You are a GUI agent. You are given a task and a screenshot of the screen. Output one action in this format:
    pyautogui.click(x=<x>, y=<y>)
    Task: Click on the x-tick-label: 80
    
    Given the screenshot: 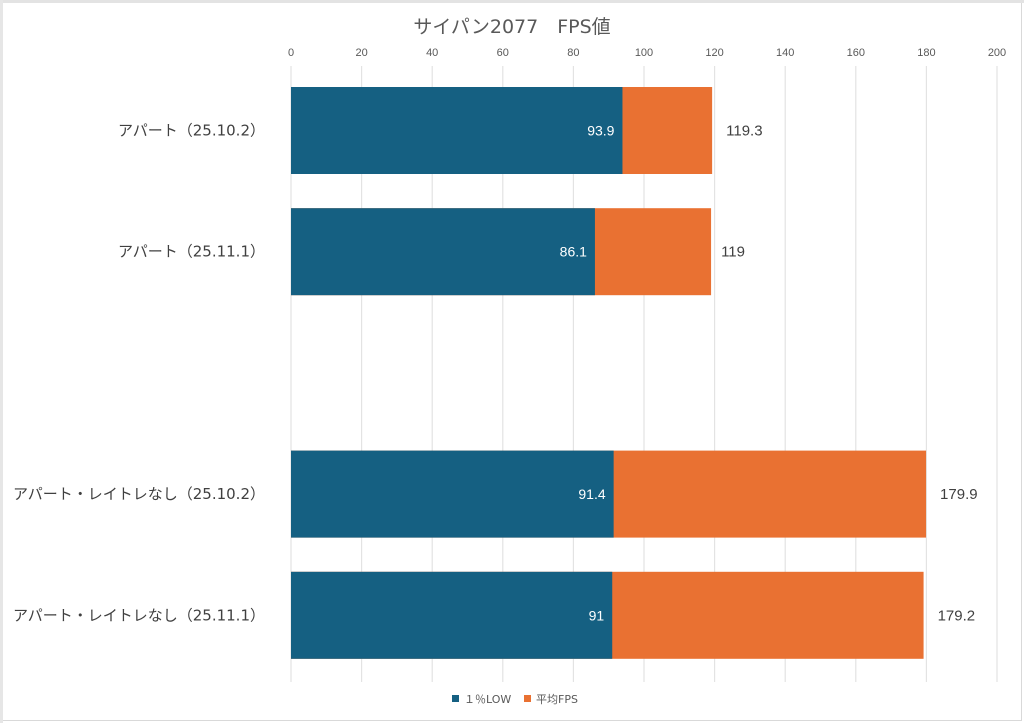 What is the action you would take?
    pyautogui.click(x=573, y=53)
    